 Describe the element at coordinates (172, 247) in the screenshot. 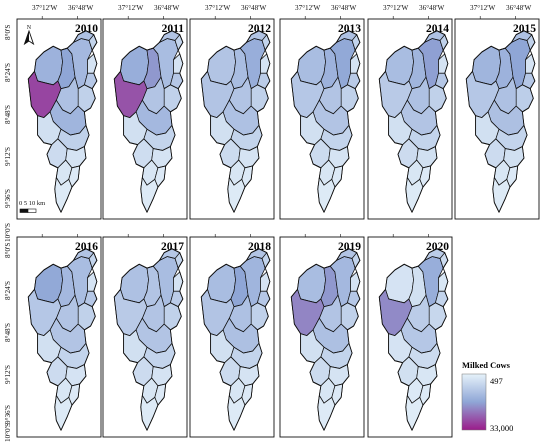

I see `year-label: 2017` at that location.